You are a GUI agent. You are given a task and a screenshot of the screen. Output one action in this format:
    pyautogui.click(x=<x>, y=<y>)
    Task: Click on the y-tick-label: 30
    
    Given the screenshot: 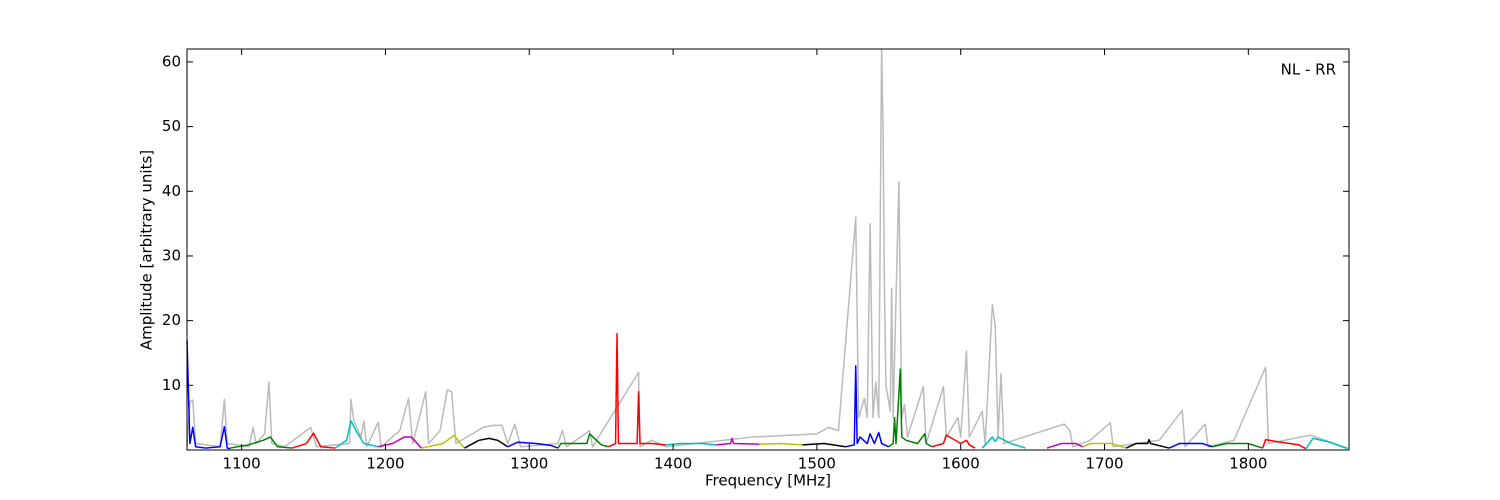 What is the action you would take?
    pyautogui.click(x=171, y=255)
    